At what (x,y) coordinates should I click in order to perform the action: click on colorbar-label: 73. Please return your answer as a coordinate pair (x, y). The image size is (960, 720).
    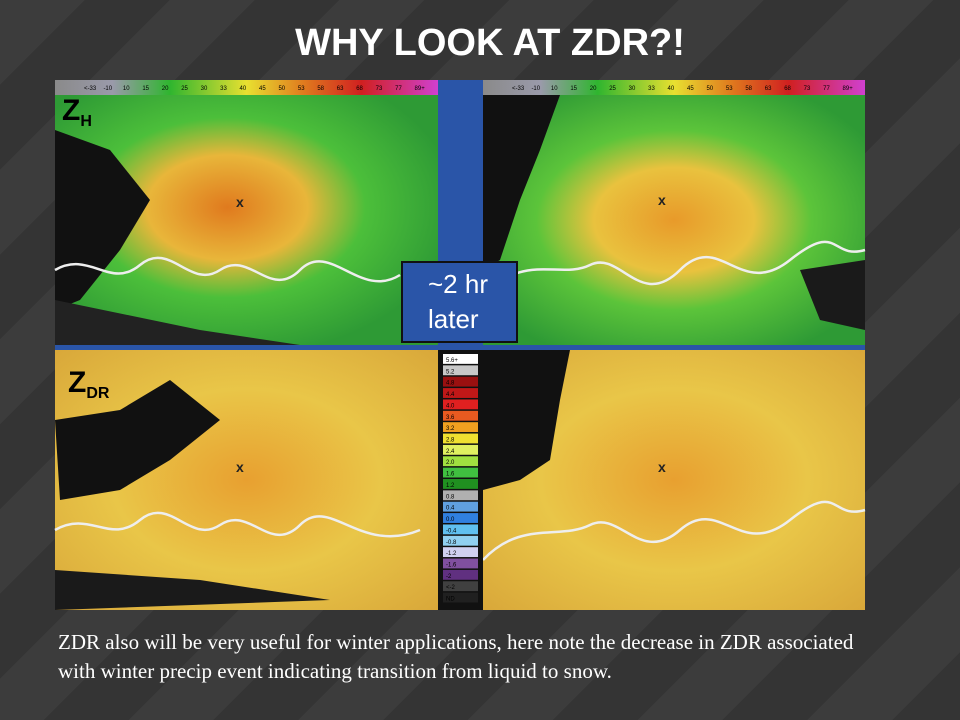
    Looking at the image, I should click on (379, 89).